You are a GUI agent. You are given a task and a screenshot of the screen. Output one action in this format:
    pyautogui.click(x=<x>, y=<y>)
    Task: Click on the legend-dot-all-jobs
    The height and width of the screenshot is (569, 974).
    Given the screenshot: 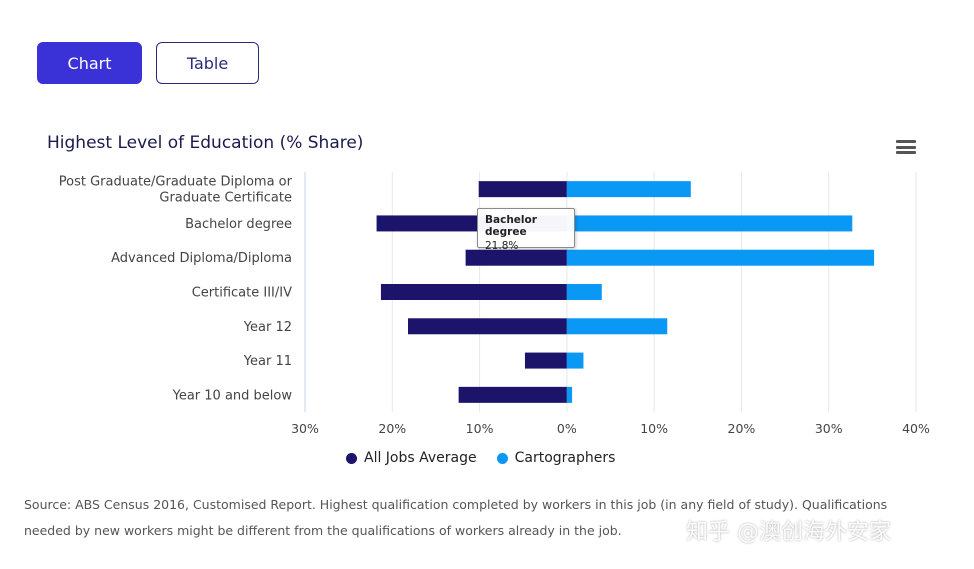 What is the action you would take?
    pyautogui.click(x=351, y=458)
    